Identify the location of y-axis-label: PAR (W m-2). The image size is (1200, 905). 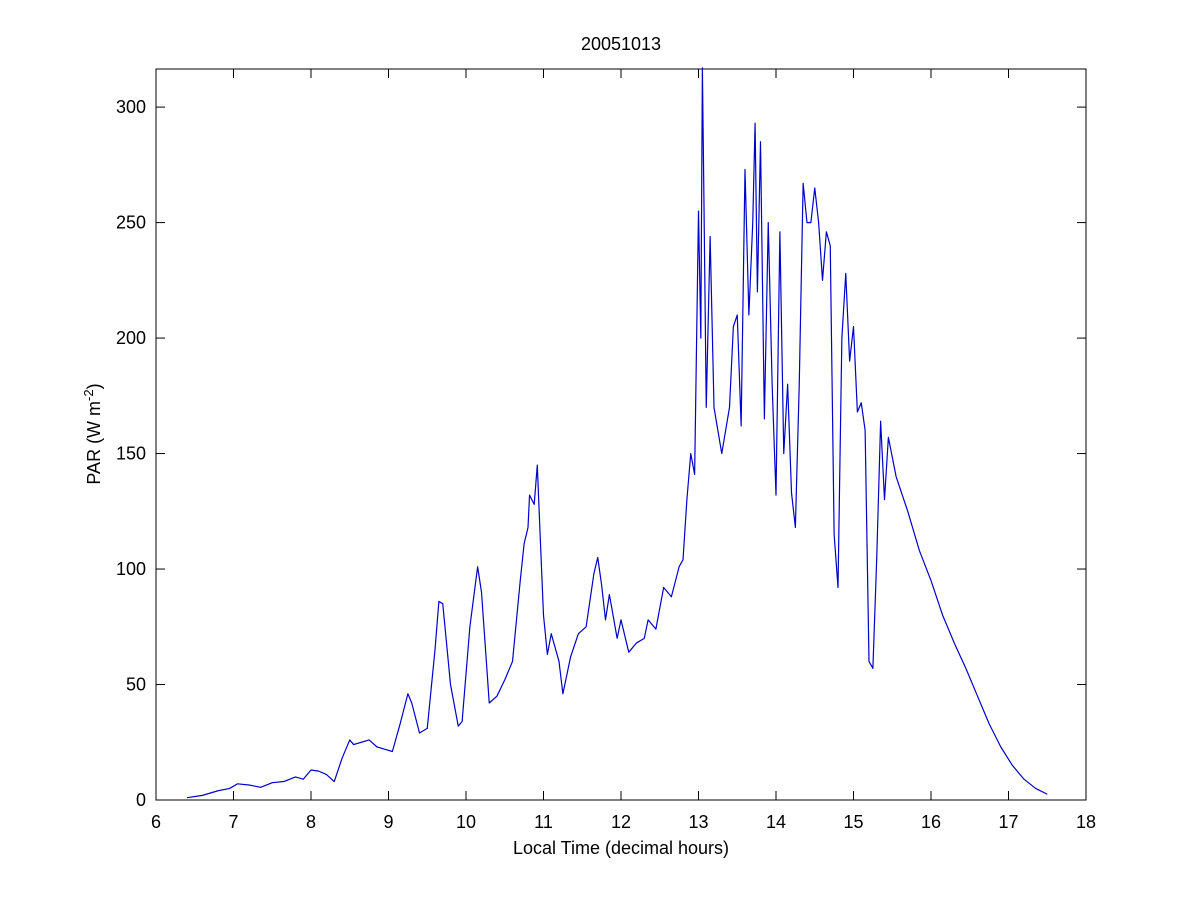
(92, 433).